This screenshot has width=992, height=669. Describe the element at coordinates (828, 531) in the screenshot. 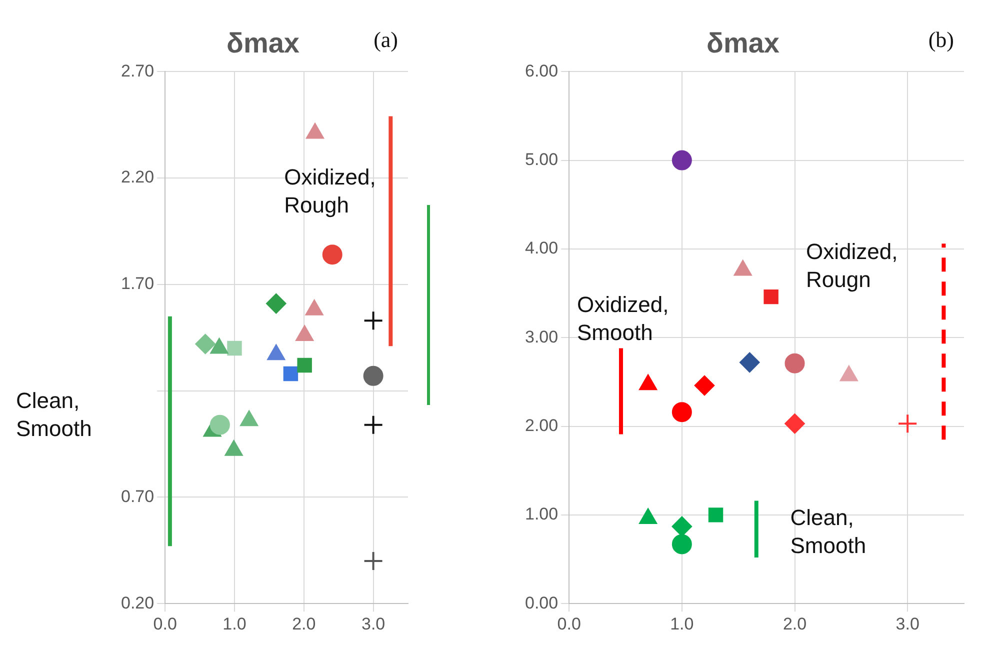

I see `annotation: Clean, Smooth` at that location.